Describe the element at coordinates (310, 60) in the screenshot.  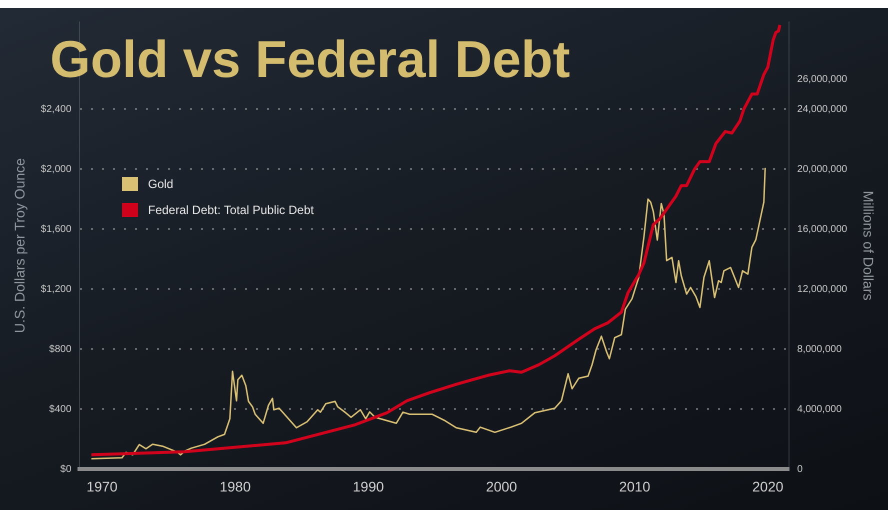
I see `chart-title: Gold vs Federal Debt` at that location.